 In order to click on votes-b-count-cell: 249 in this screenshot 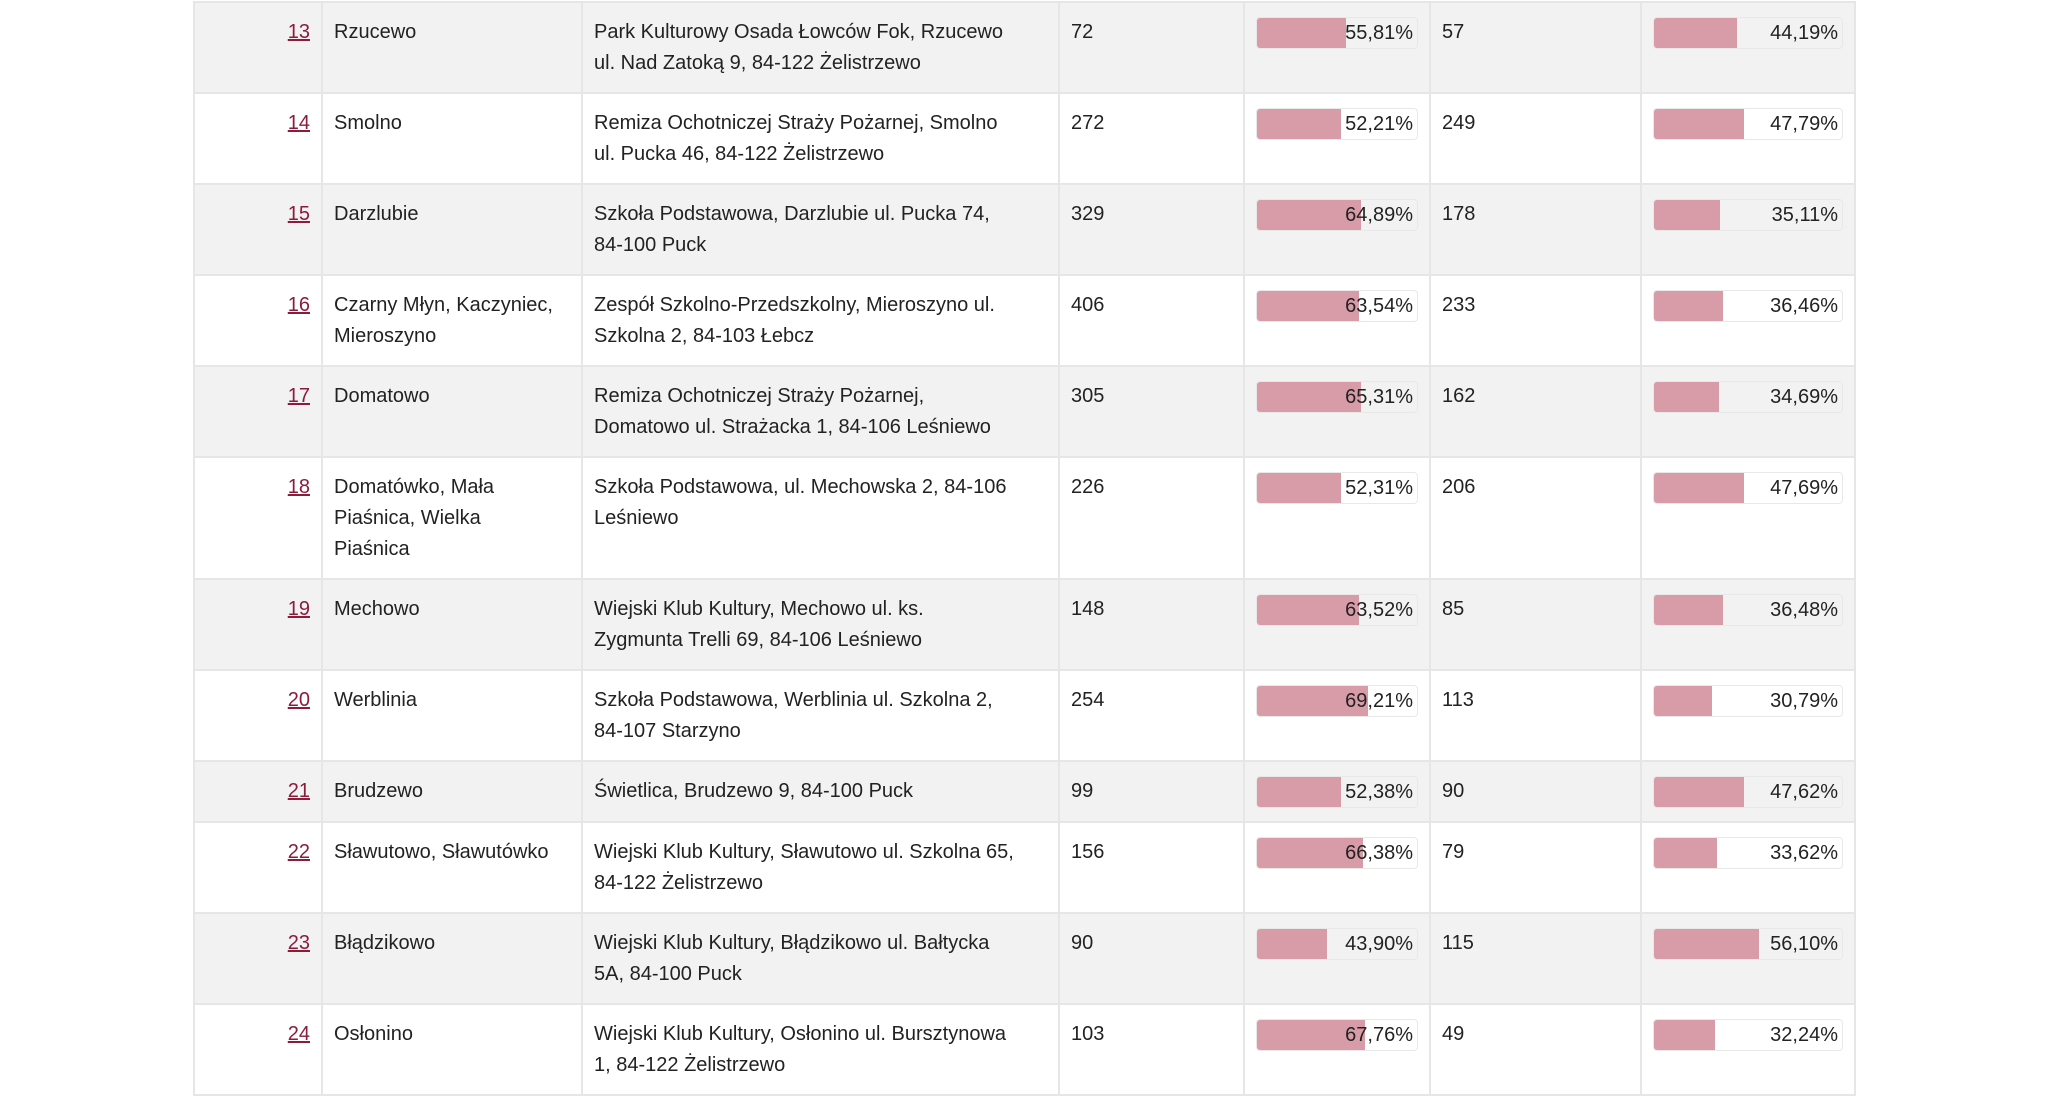, I will do `click(1535, 138)`.